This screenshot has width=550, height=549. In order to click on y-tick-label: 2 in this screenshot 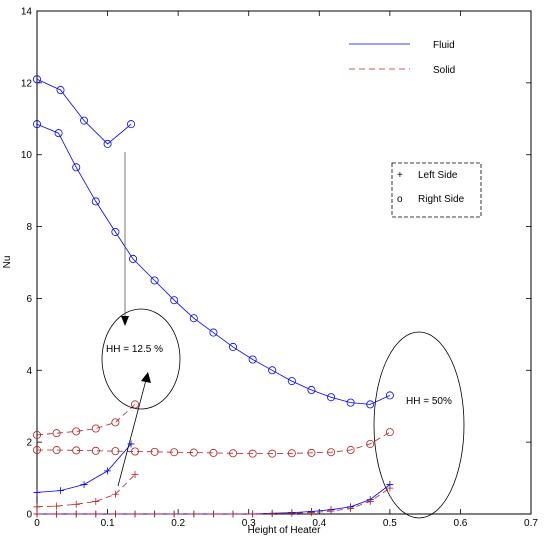, I will do `click(29, 443)`.